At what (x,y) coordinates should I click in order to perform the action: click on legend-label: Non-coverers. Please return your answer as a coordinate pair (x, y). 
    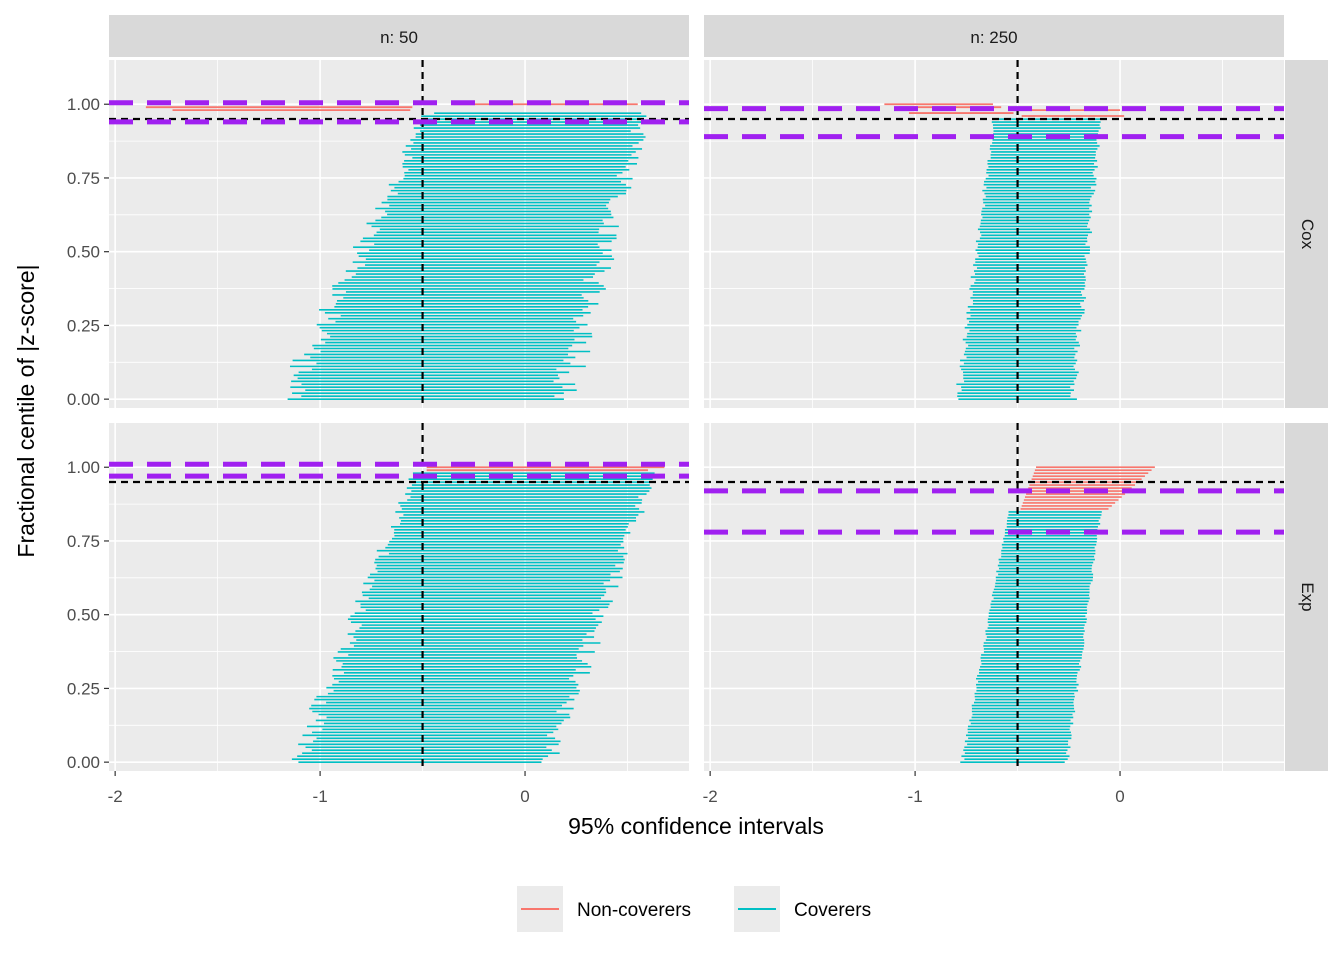
    Looking at the image, I should click on (634, 910).